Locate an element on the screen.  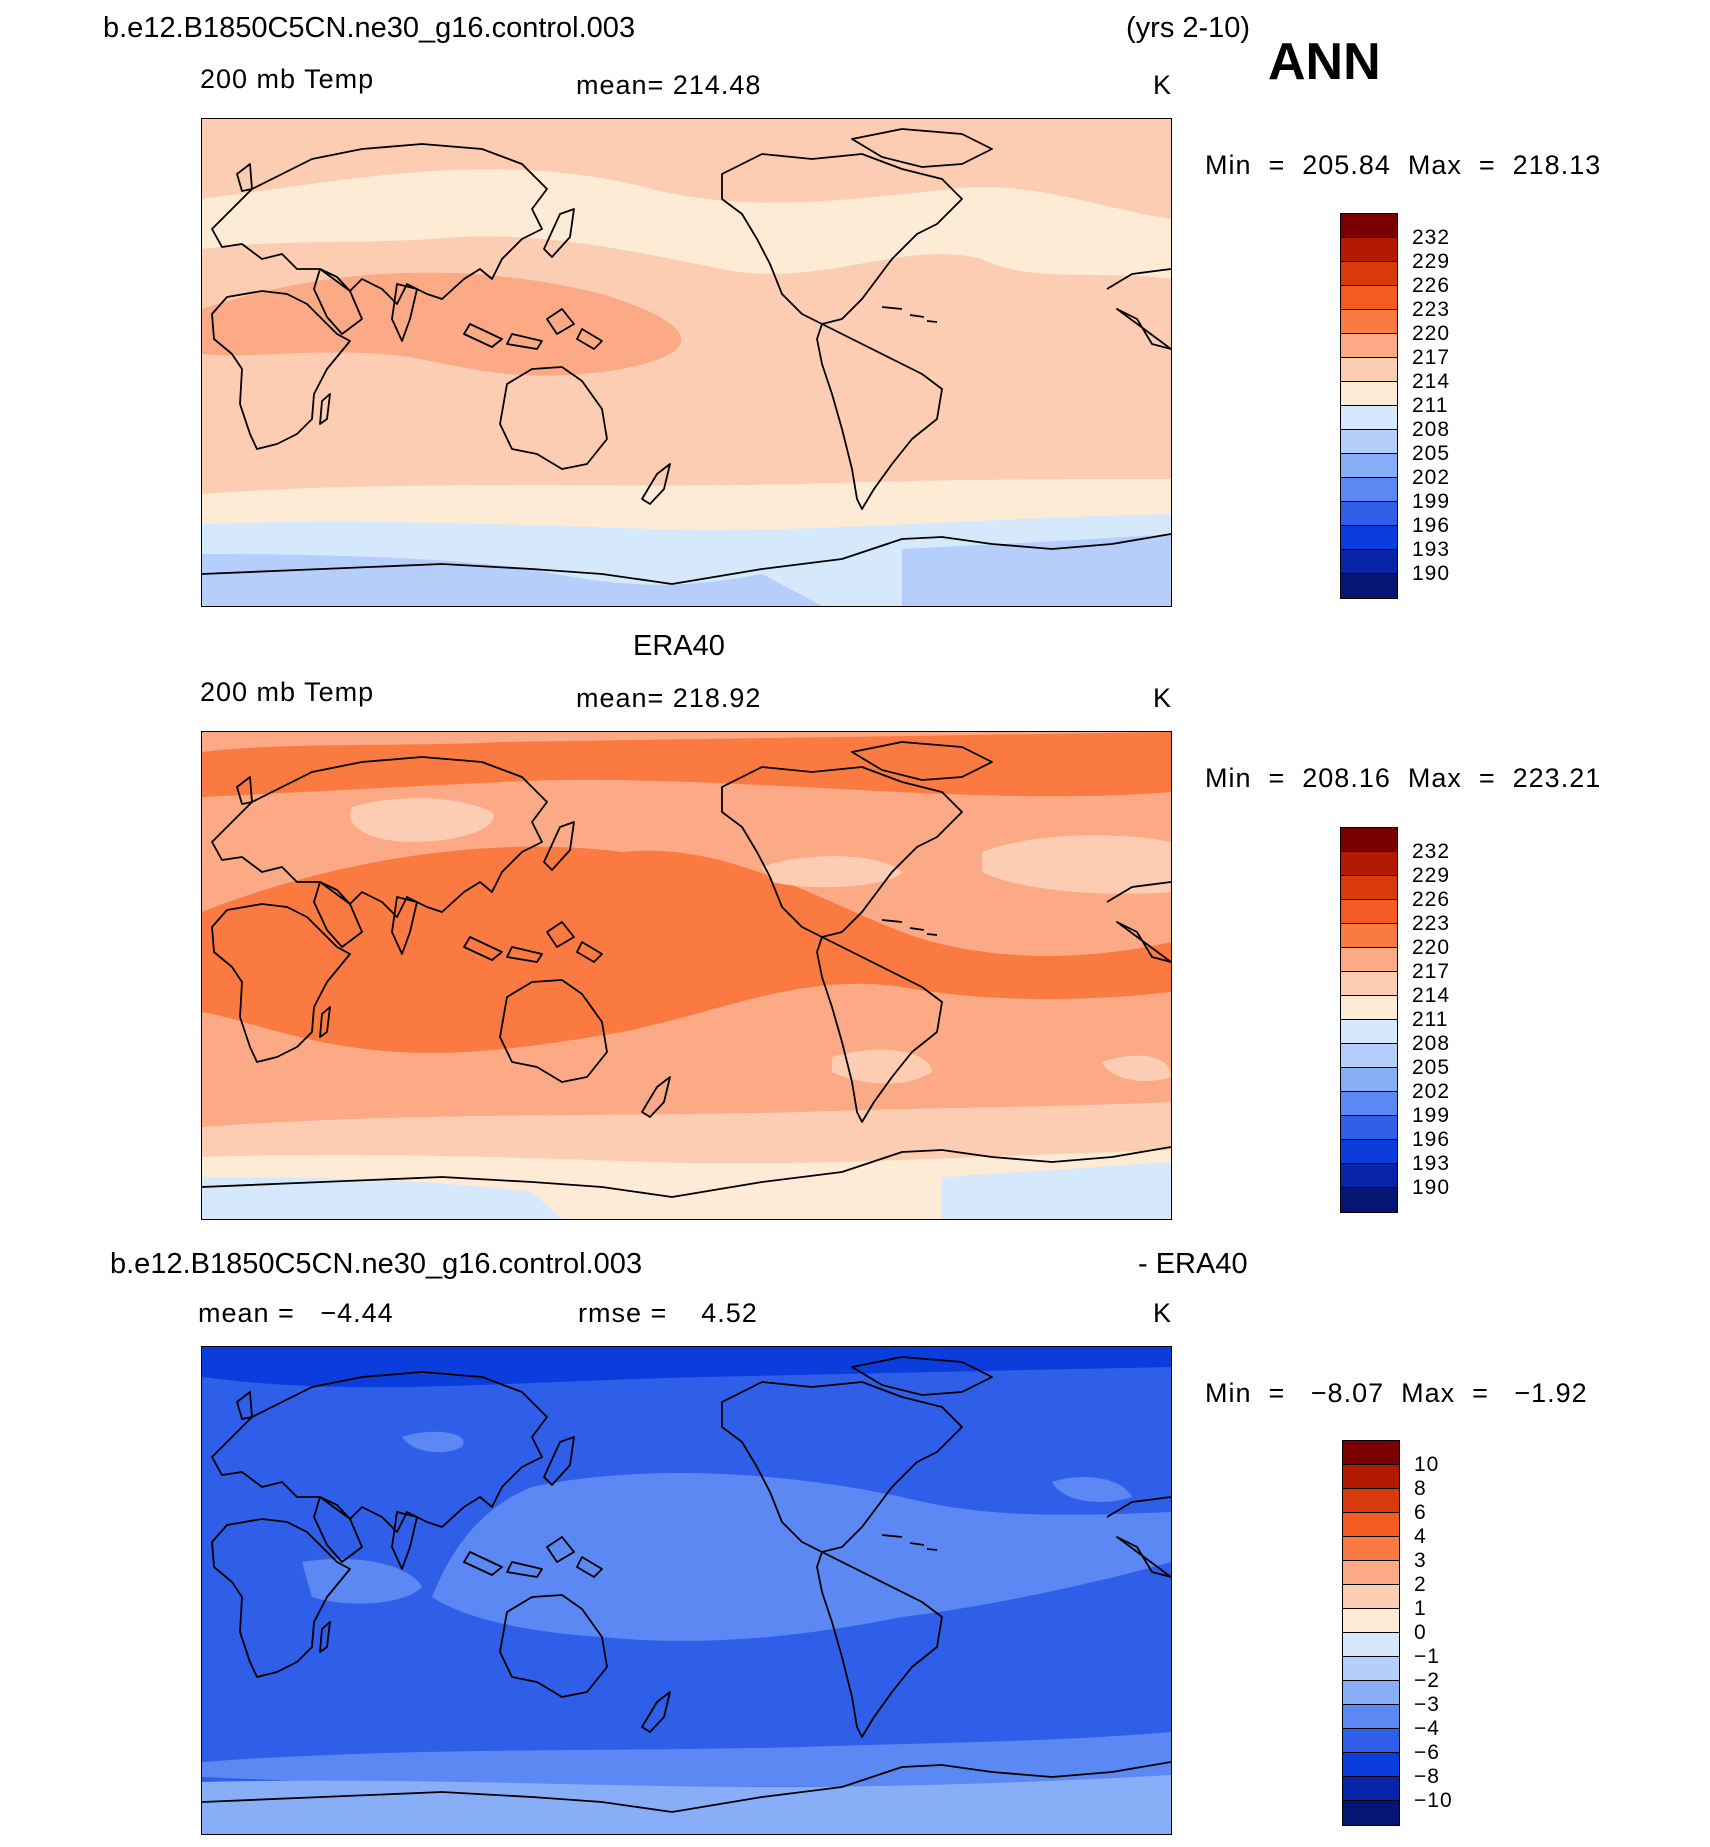
panel3-southern-band is located at coordinates (686, 1759).